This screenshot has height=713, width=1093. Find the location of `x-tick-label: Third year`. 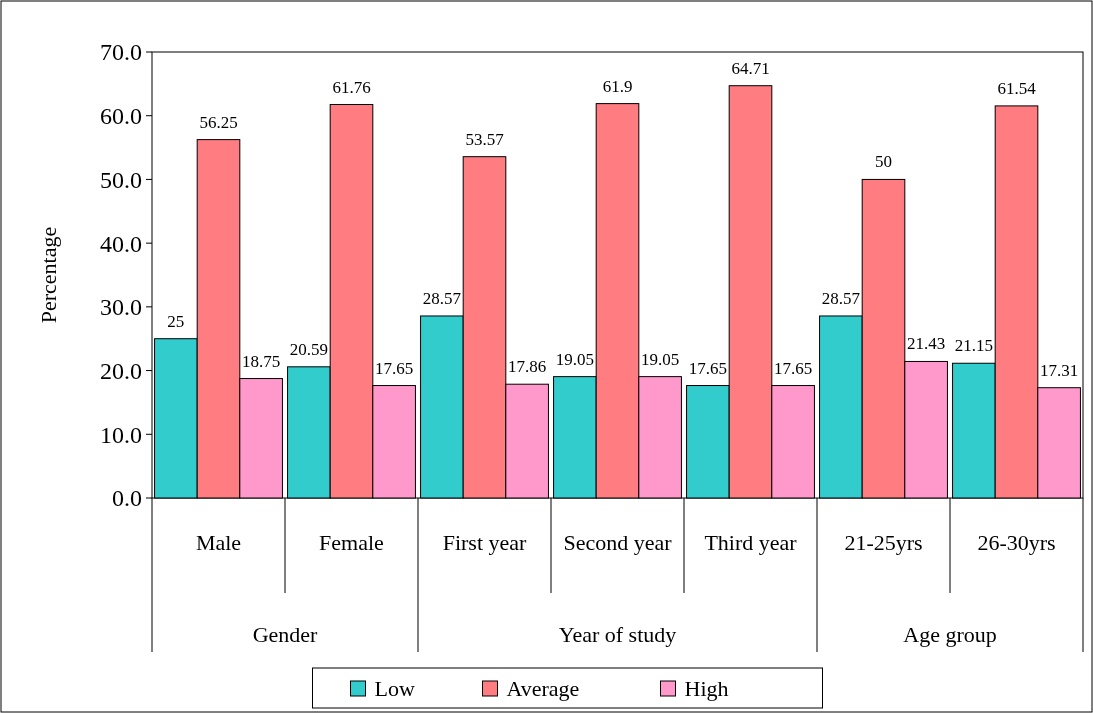

x-tick-label: Third year is located at coordinates (751, 542).